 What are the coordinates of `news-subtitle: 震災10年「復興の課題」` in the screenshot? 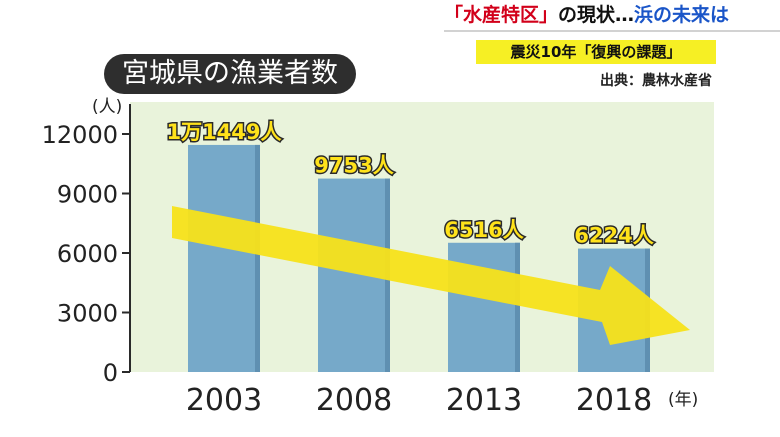 It's located at (596, 52).